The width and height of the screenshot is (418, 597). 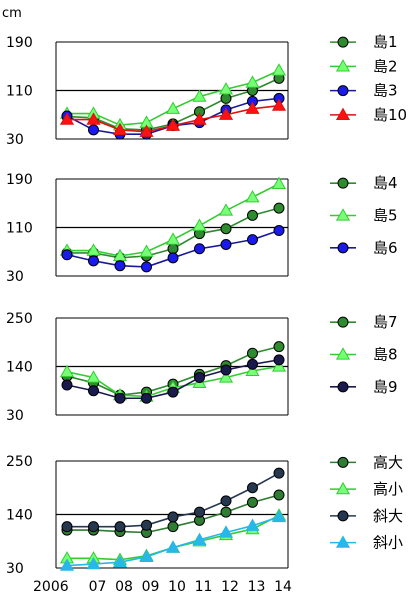 What do you see at coordinates (385, 183) in the screenshot?
I see `legend-label: 島4` at bounding box center [385, 183].